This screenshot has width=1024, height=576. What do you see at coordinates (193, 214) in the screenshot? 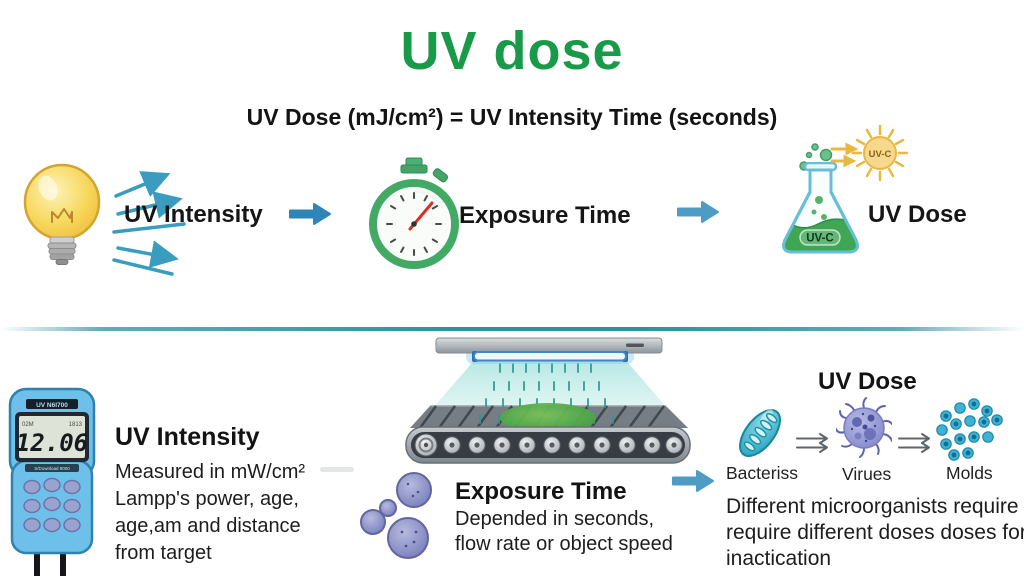
I see `flow-uv-intensity-label: UV Intensity` at bounding box center [193, 214].